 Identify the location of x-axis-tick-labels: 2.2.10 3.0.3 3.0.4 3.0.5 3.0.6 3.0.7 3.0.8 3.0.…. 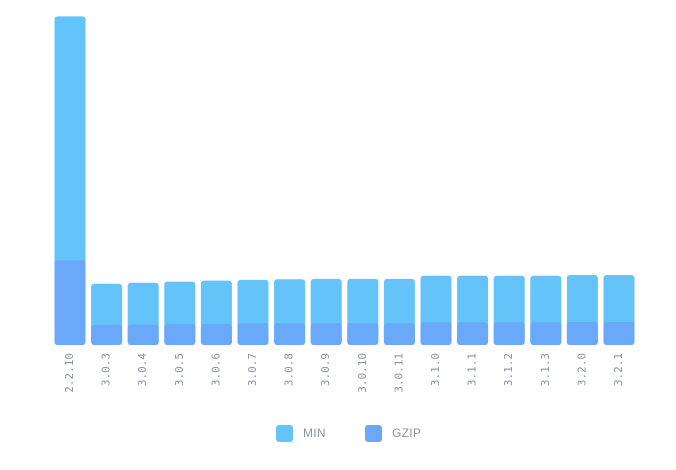
(344, 373).